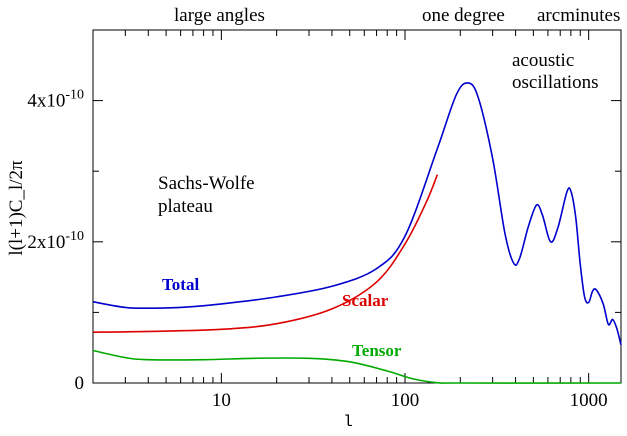 This screenshot has height=436, width=627. I want to click on annotation-acoustic: acoustic, so click(543, 60).